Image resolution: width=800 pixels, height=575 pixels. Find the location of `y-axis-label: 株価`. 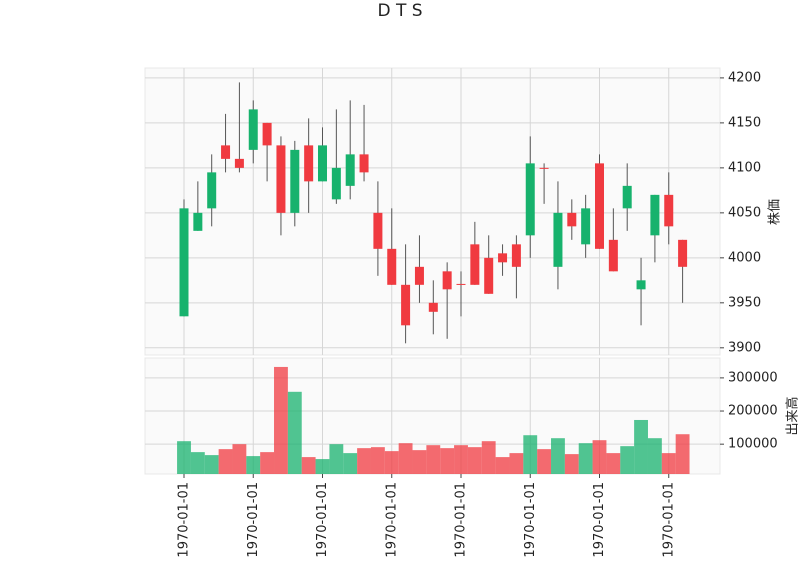

y-axis-label: 株価 is located at coordinates (775, 212).